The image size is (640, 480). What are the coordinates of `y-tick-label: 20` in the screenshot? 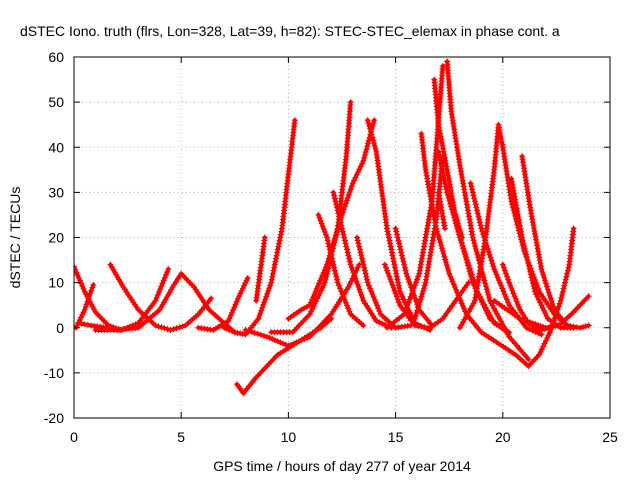 It's located at (56, 238).